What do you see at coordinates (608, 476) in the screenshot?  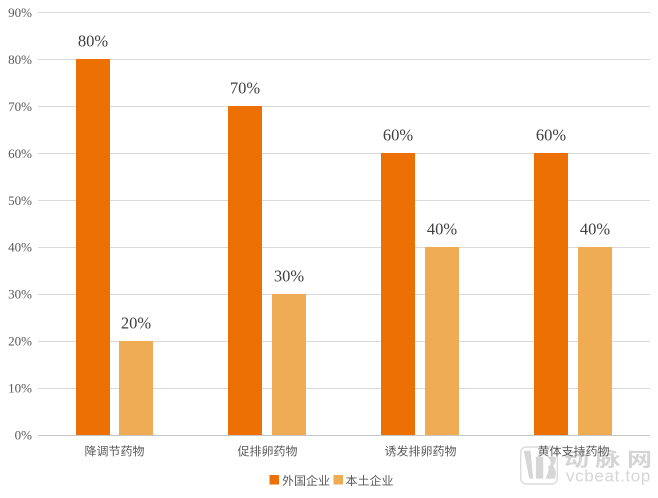 I see `svg-text: vcbeat.top` at bounding box center [608, 476].